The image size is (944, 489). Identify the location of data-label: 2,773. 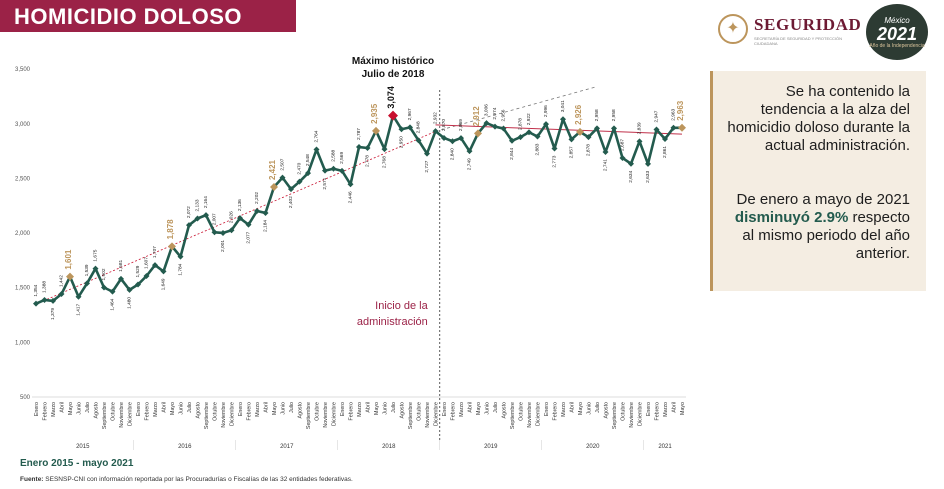
(555, 161).